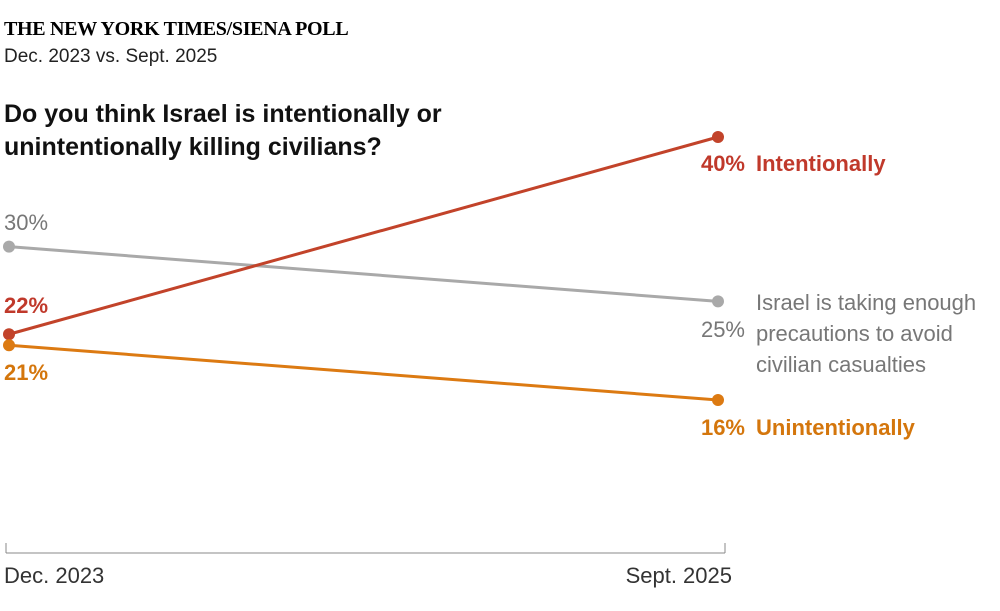  Describe the element at coordinates (26, 306) in the screenshot. I see `value-label: 22%` at that location.